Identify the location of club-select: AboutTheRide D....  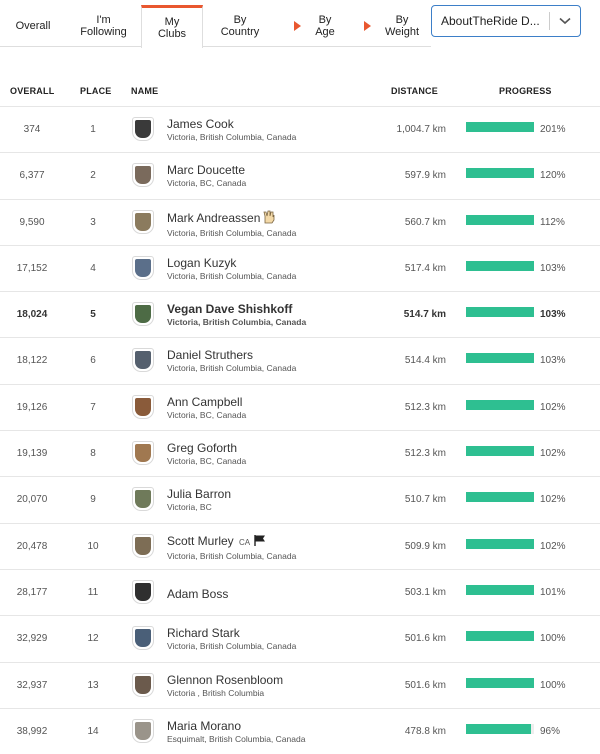
(506, 21).